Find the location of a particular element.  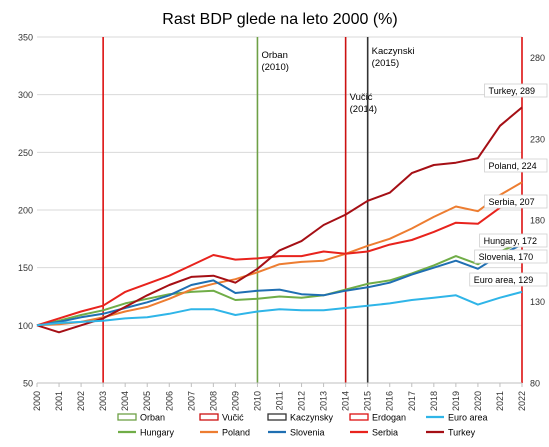

x-tick-label: 2002 is located at coordinates (81, 401).